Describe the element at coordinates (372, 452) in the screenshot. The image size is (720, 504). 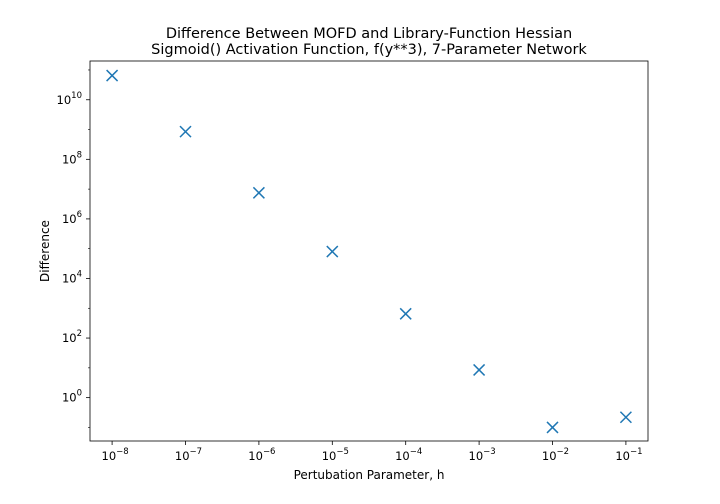
I see `x-axis-ticks: 10⁻⁸ 10⁻⁷ 10⁻⁶ 10⁻⁵ 10⁻⁴ 10⁻³ 10⁻² 10⁻¹` at that location.